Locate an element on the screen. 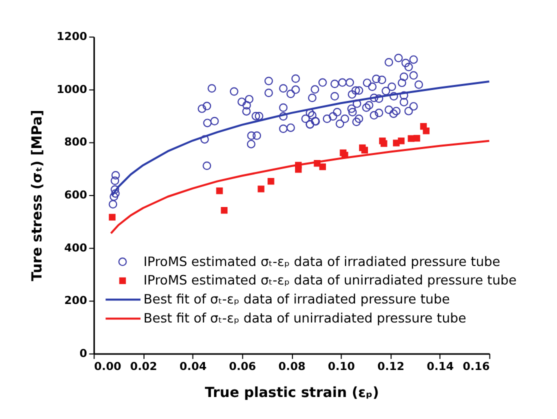  legend-label: IProMS estimated σₜ-εₚ data of unirradiated pressure tube is located at coordinates (330, 281).